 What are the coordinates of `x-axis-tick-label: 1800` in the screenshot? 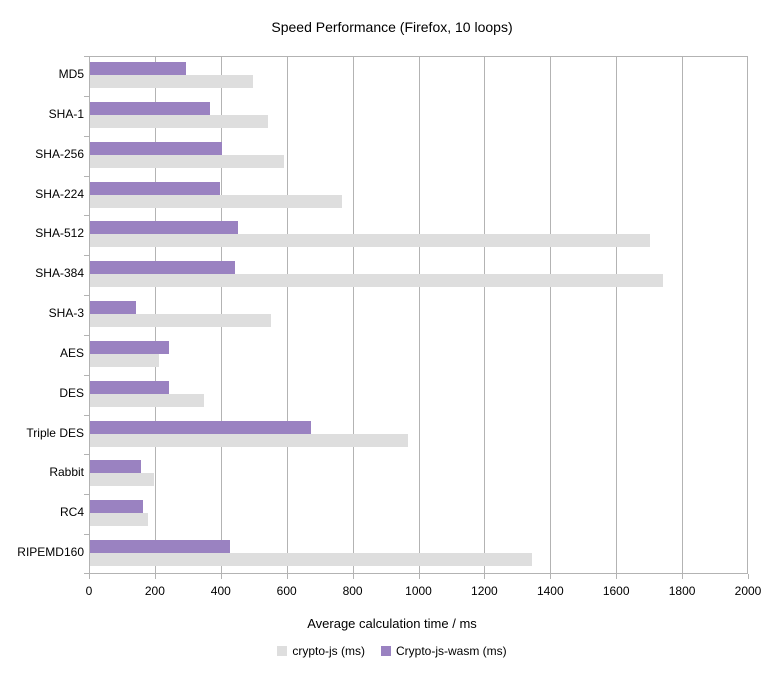 It's located at (682, 591).